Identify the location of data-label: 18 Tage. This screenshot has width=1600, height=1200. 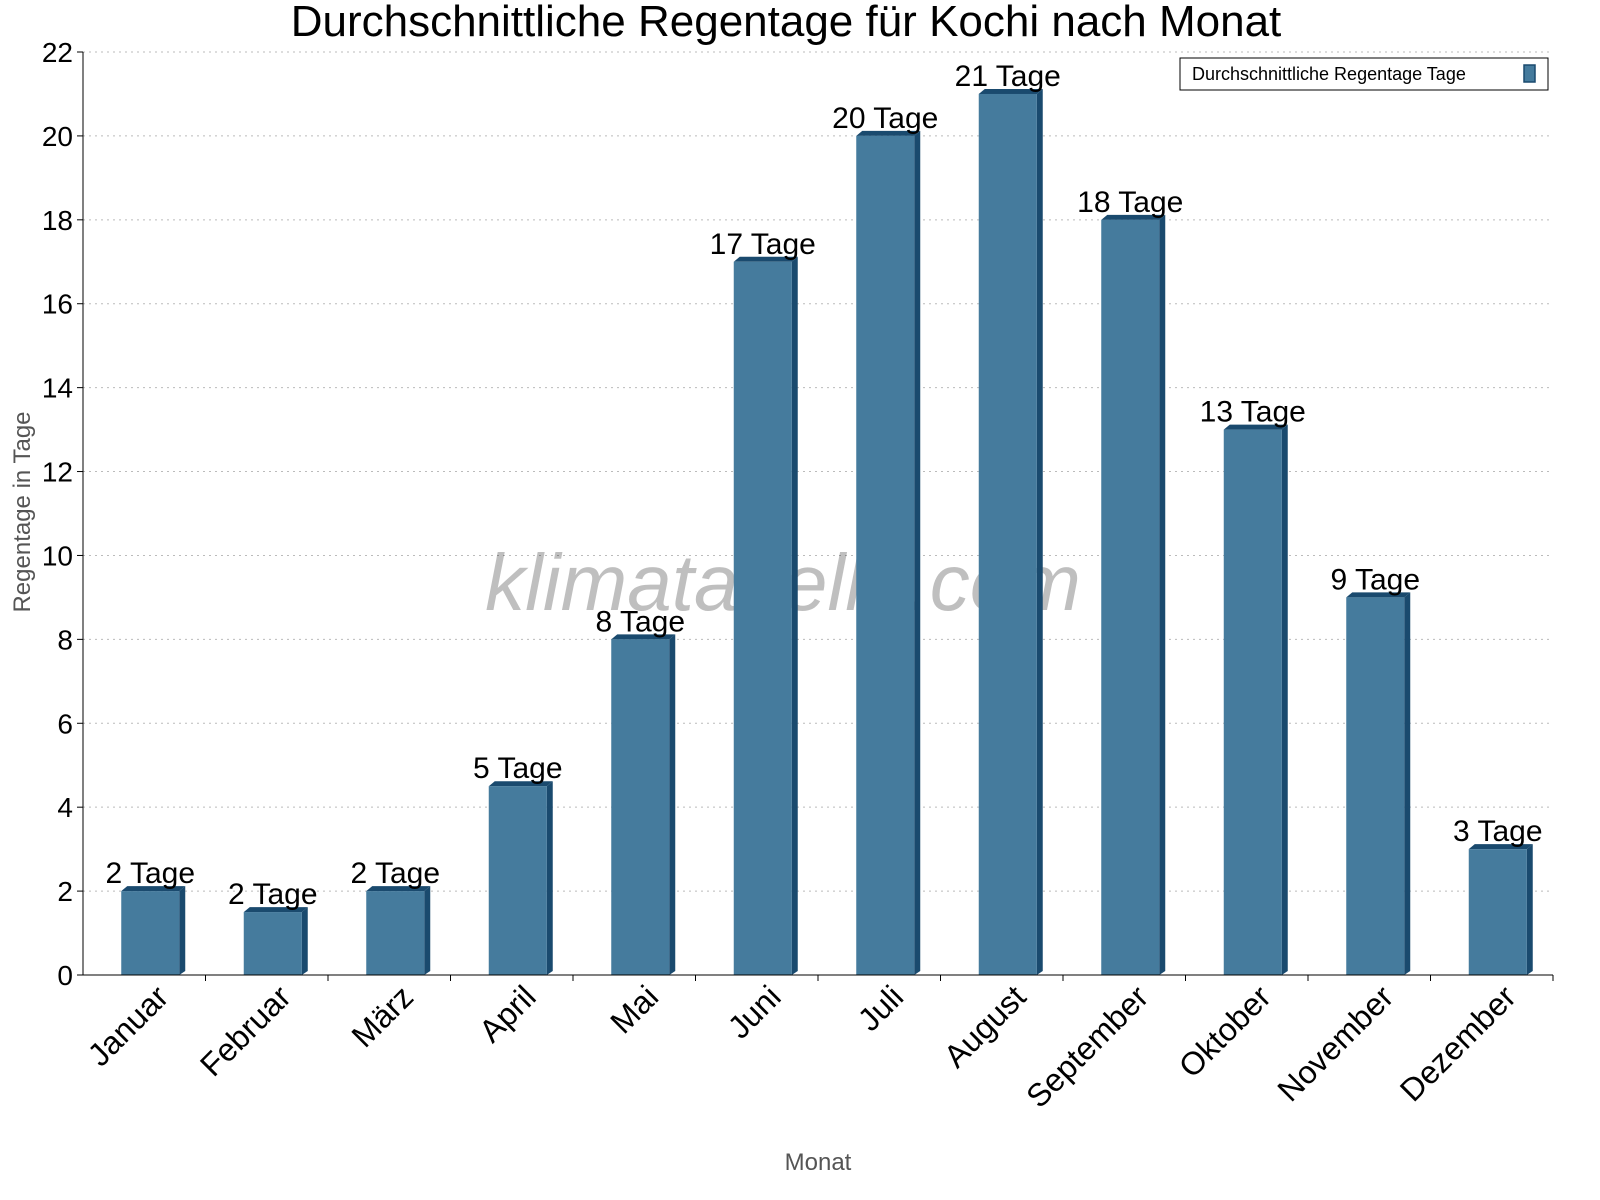
(1130, 202).